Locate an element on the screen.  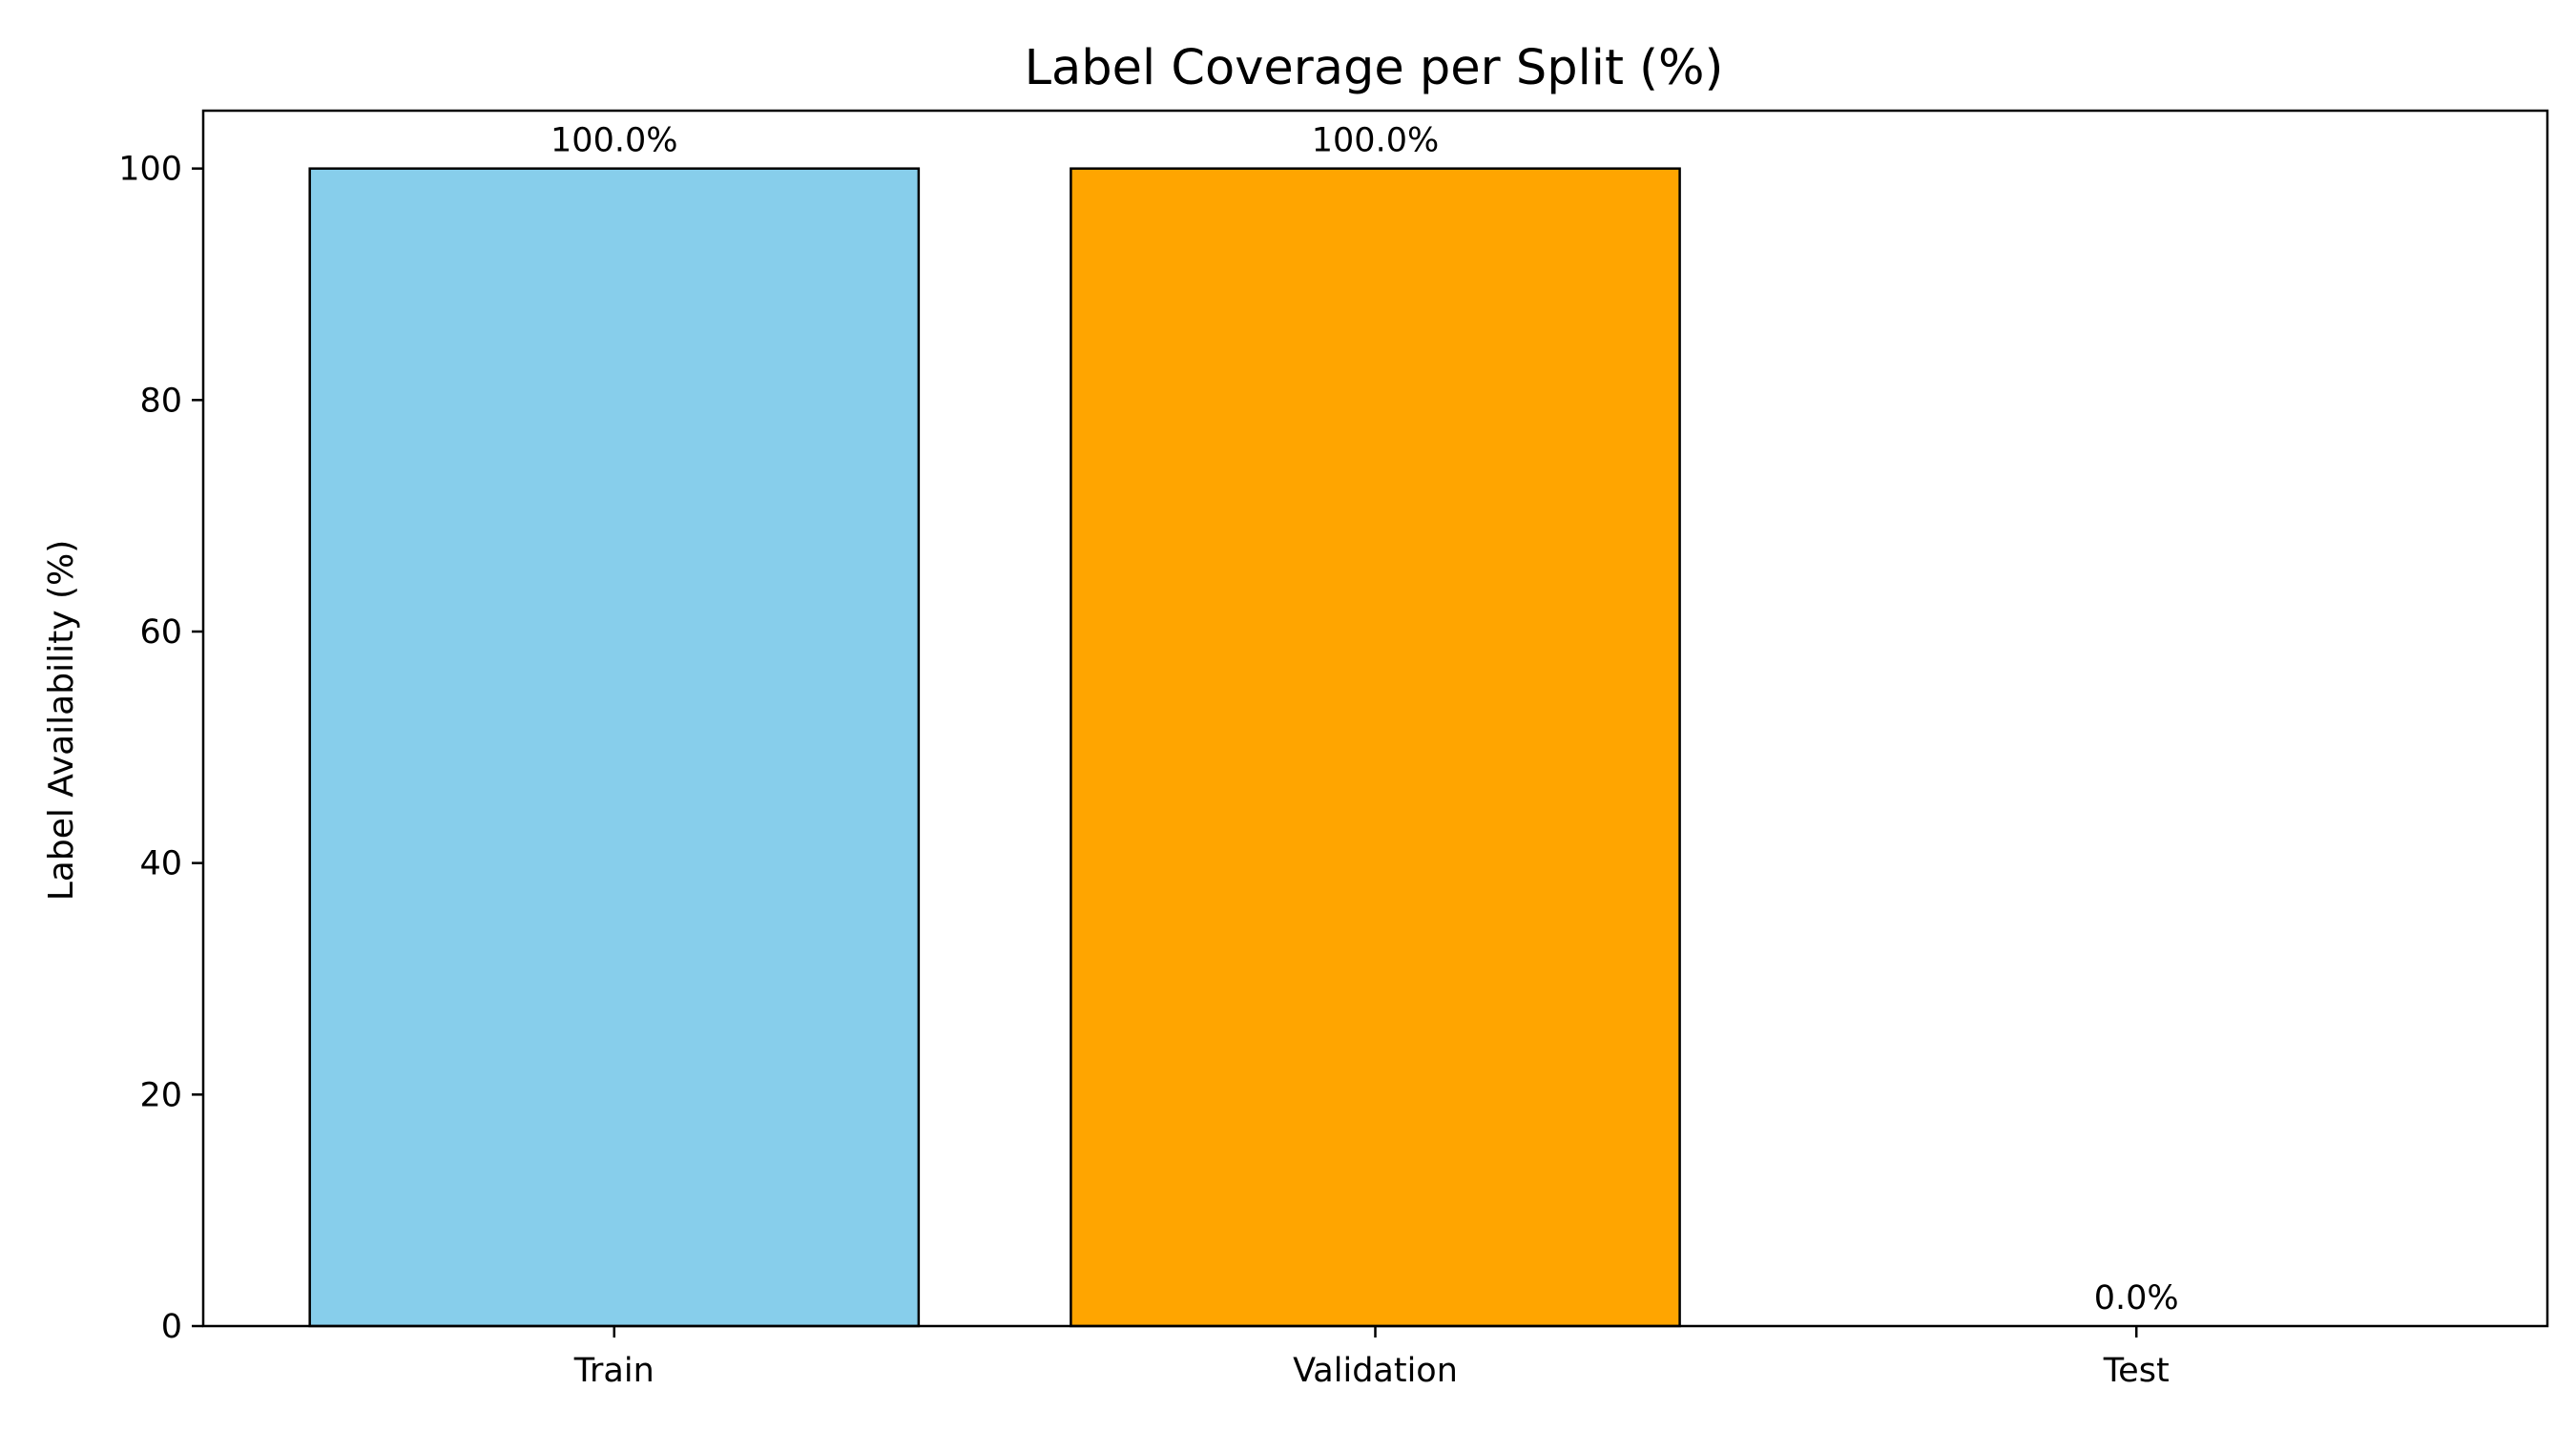
y-tick-label: 0 is located at coordinates (171, 1327).